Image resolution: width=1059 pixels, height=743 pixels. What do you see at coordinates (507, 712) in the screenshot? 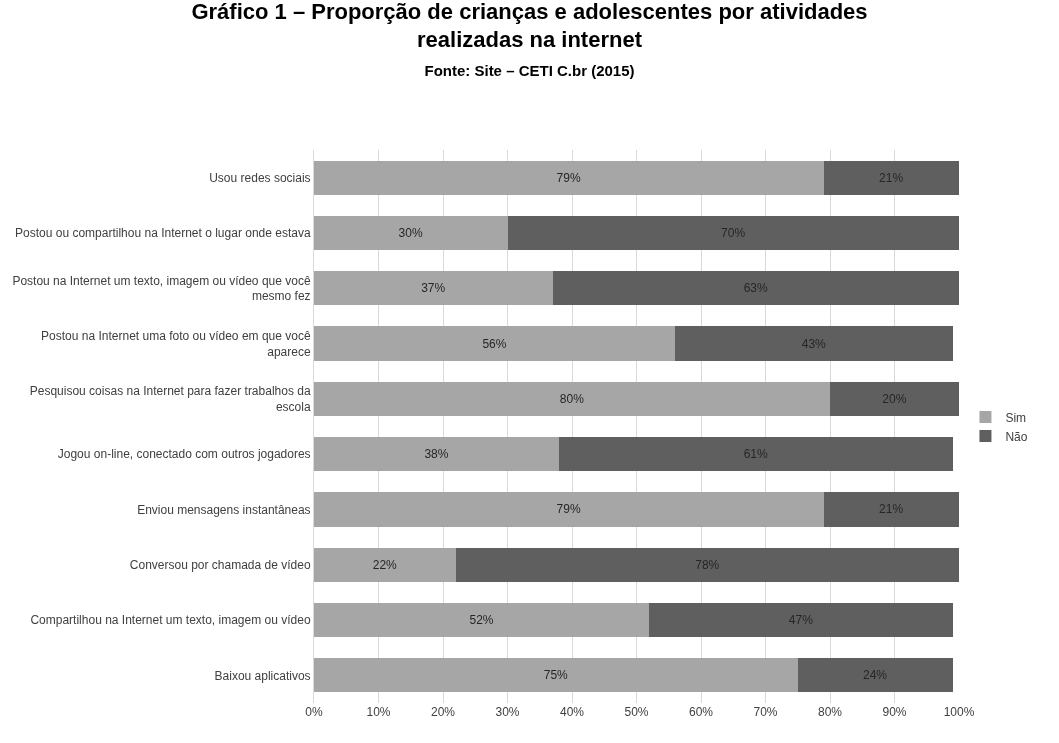
I see `x-tick-label: 30%` at bounding box center [507, 712].